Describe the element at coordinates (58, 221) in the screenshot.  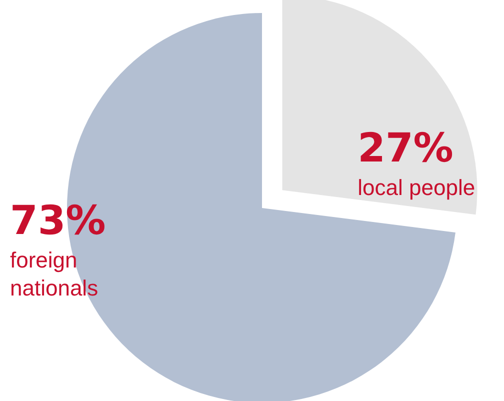
I see `data-label: 73%` at that location.